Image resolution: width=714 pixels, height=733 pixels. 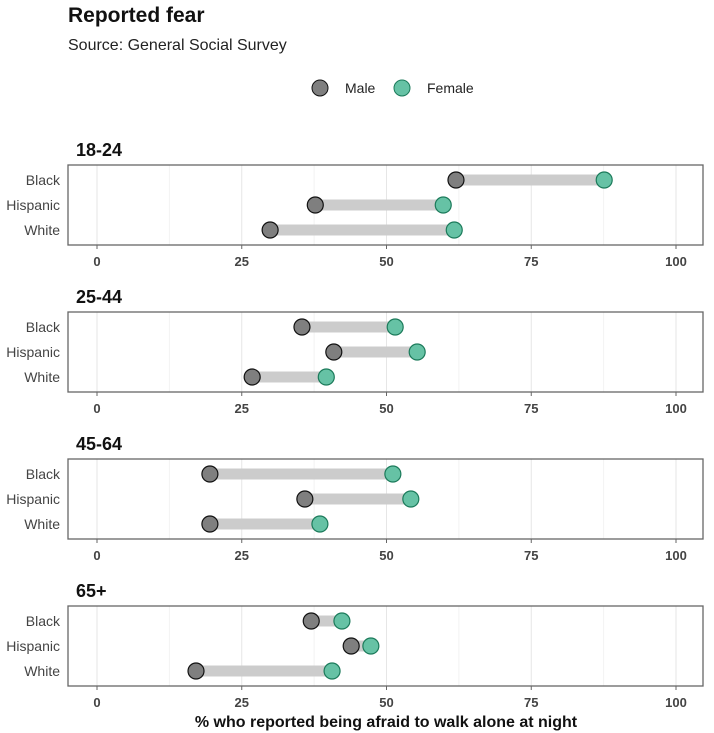 What do you see at coordinates (360, 88) in the screenshot?
I see `legend-male-label: Male` at bounding box center [360, 88].